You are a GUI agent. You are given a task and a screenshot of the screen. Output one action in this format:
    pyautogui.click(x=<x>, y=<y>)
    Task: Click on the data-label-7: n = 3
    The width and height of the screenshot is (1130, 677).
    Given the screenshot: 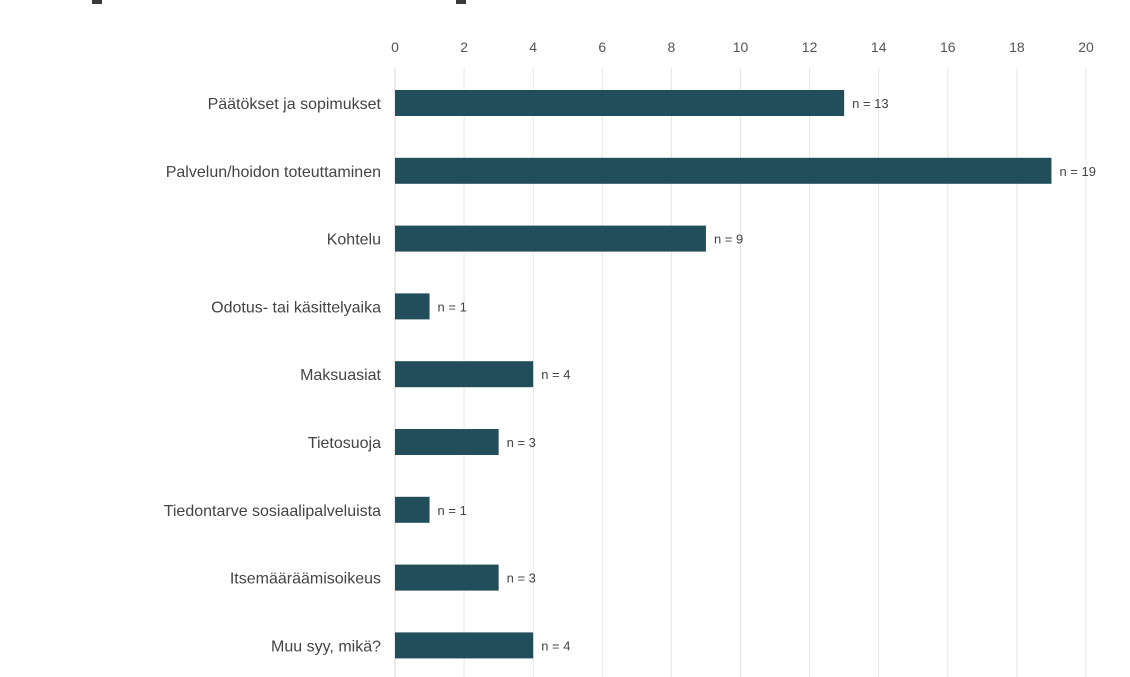 What is the action you would take?
    pyautogui.click(x=521, y=578)
    